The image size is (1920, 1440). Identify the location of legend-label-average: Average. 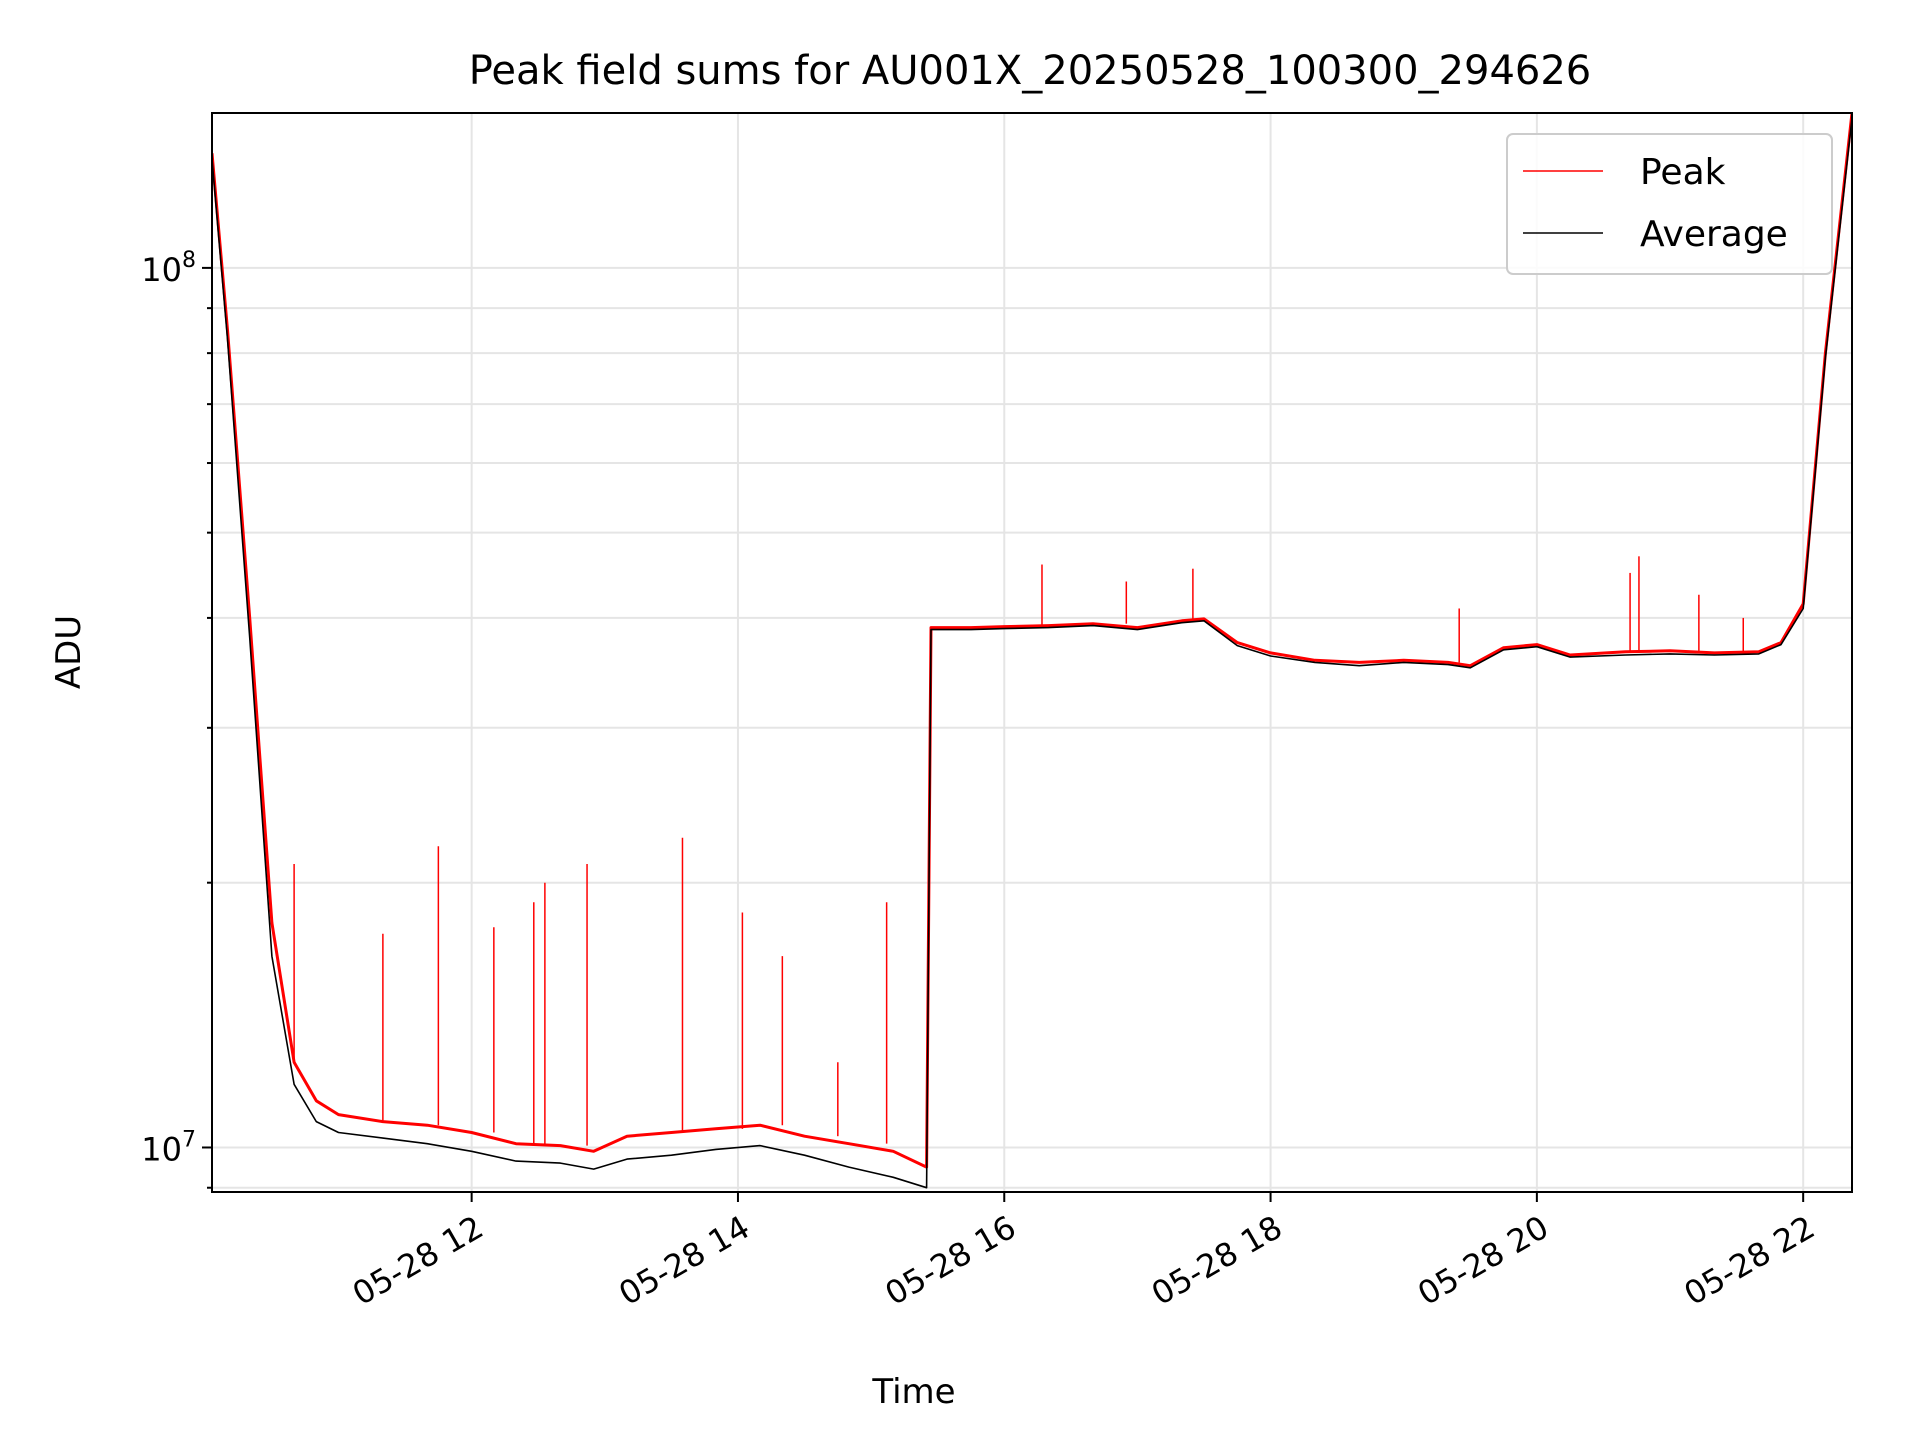
(1714, 234).